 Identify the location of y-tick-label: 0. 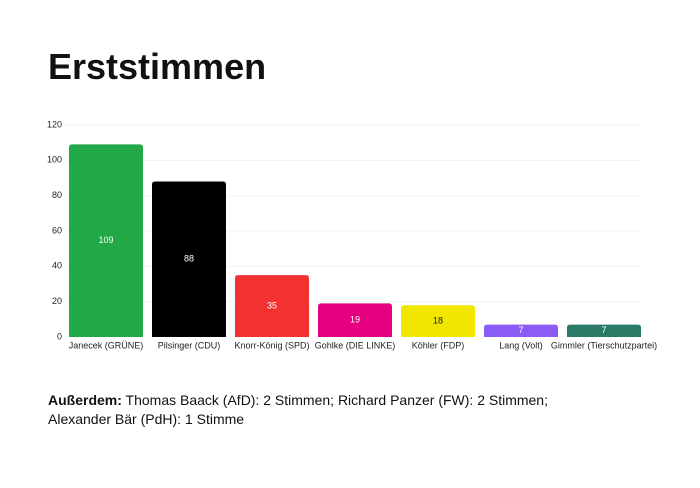
(59, 336).